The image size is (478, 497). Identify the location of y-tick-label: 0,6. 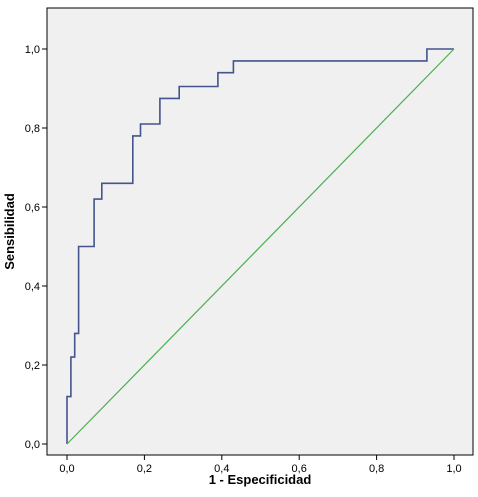
(32, 208).